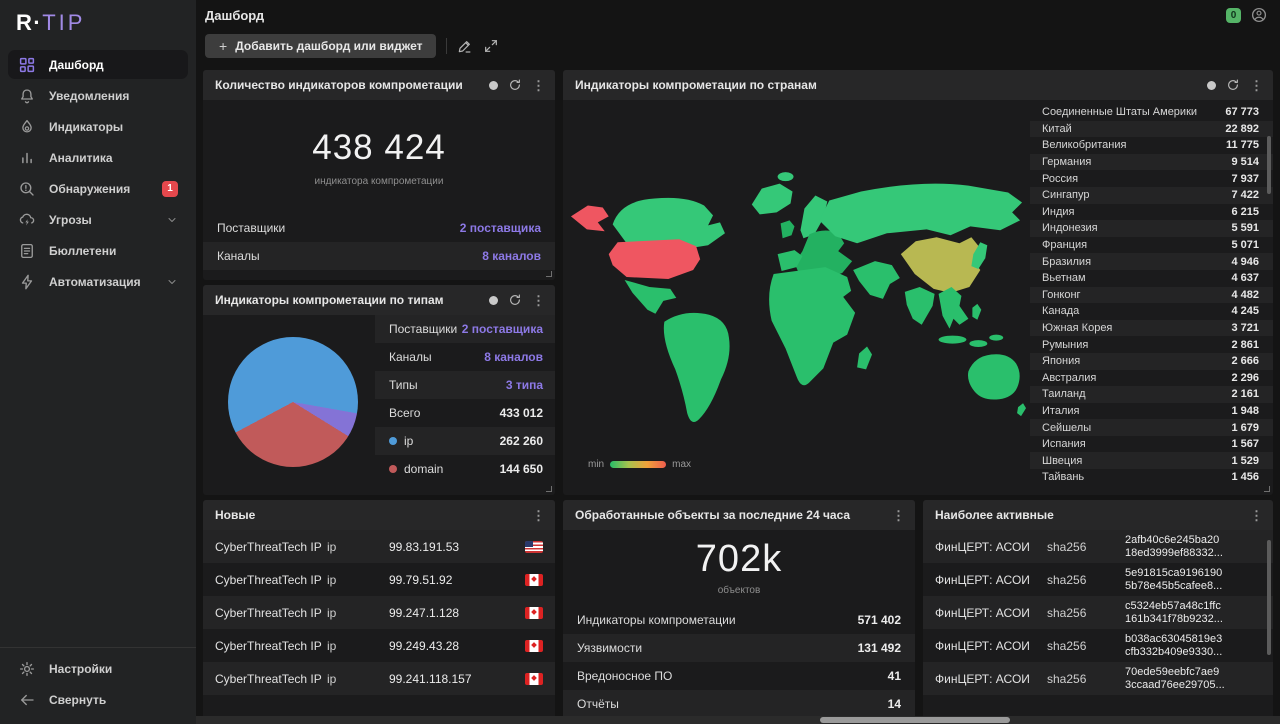  What do you see at coordinates (98, 22) in the screenshot?
I see `app-logo: R·TIP` at bounding box center [98, 22].